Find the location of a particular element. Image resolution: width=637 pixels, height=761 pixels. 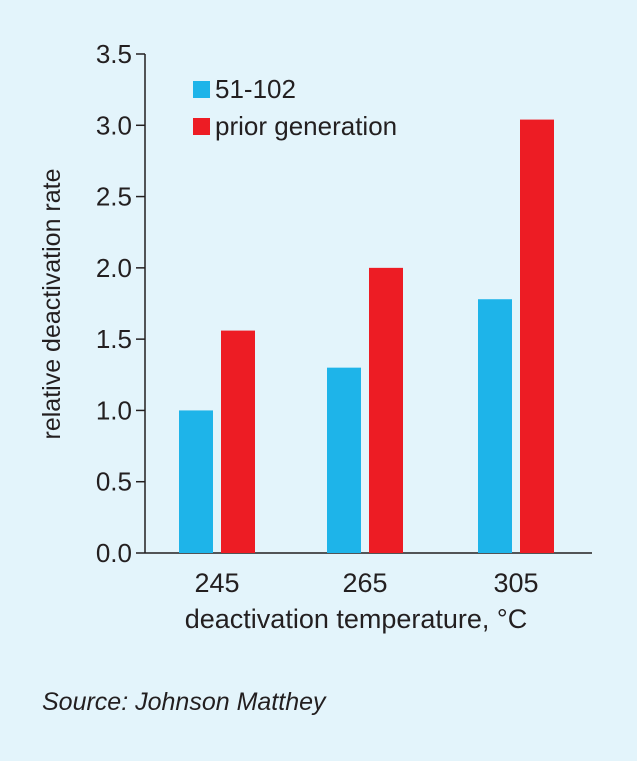

y-tick-label: 2.5 is located at coordinates (114, 197).